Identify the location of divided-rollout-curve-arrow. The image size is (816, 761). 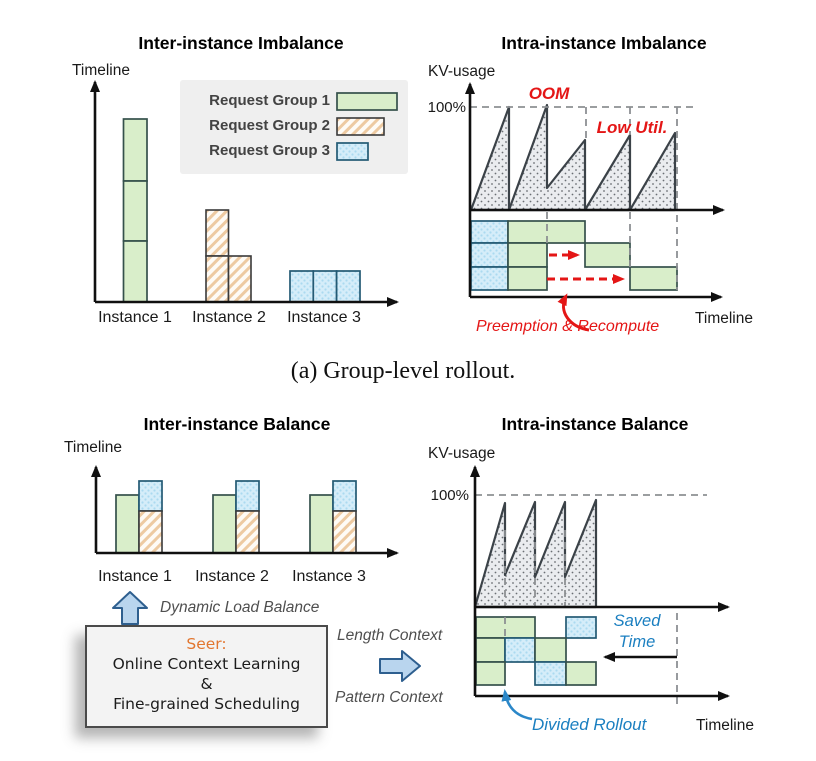
(517, 705).